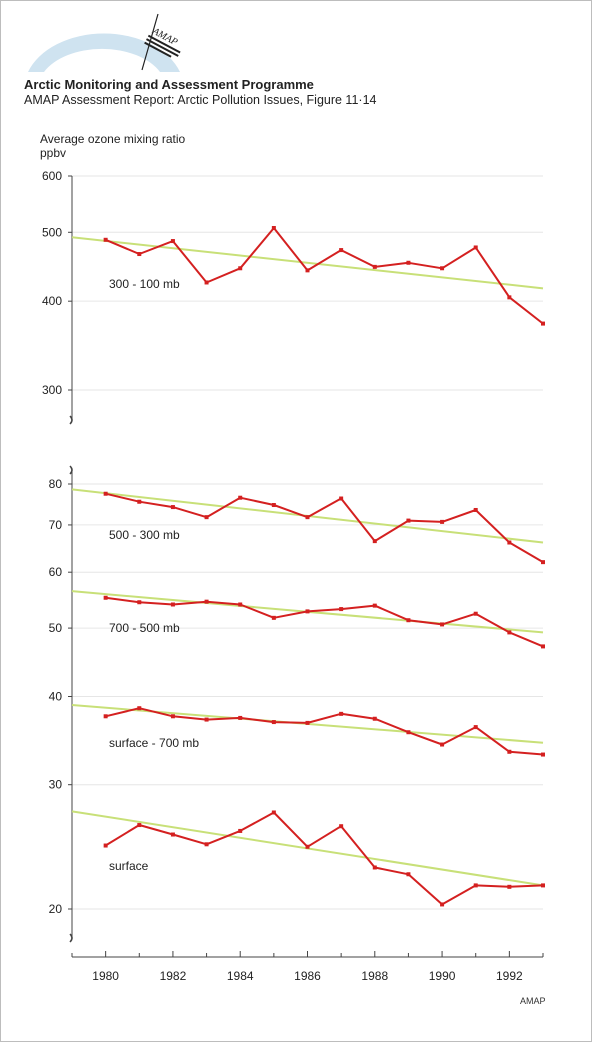 This screenshot has height=1042, width=592. I want to click on y-tick-label: 60, so click(56, 572).